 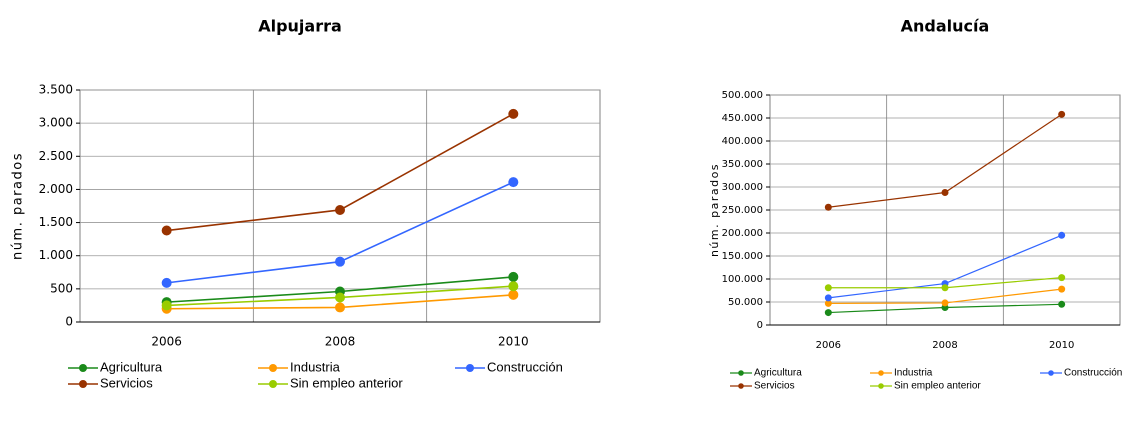 I want to click on y-tick-label: 150.000, so click(x=742, y=256).